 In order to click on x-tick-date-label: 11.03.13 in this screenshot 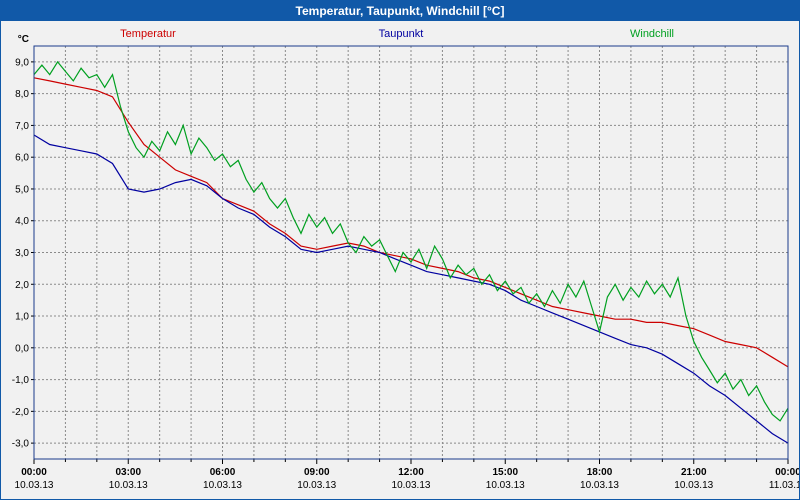, I will do `click(784, 485)`.